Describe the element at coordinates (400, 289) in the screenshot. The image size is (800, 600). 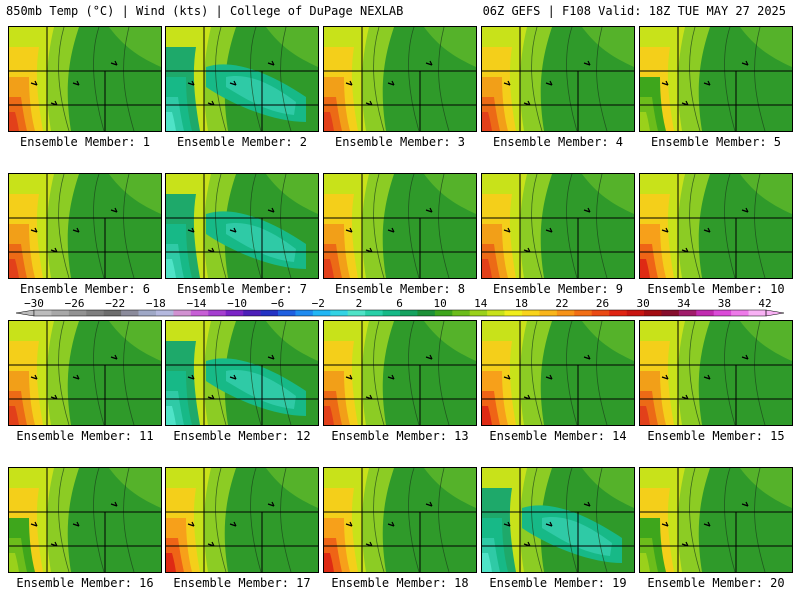
I see `ensemble-member-label: Ensemble Member: 8` at that location.